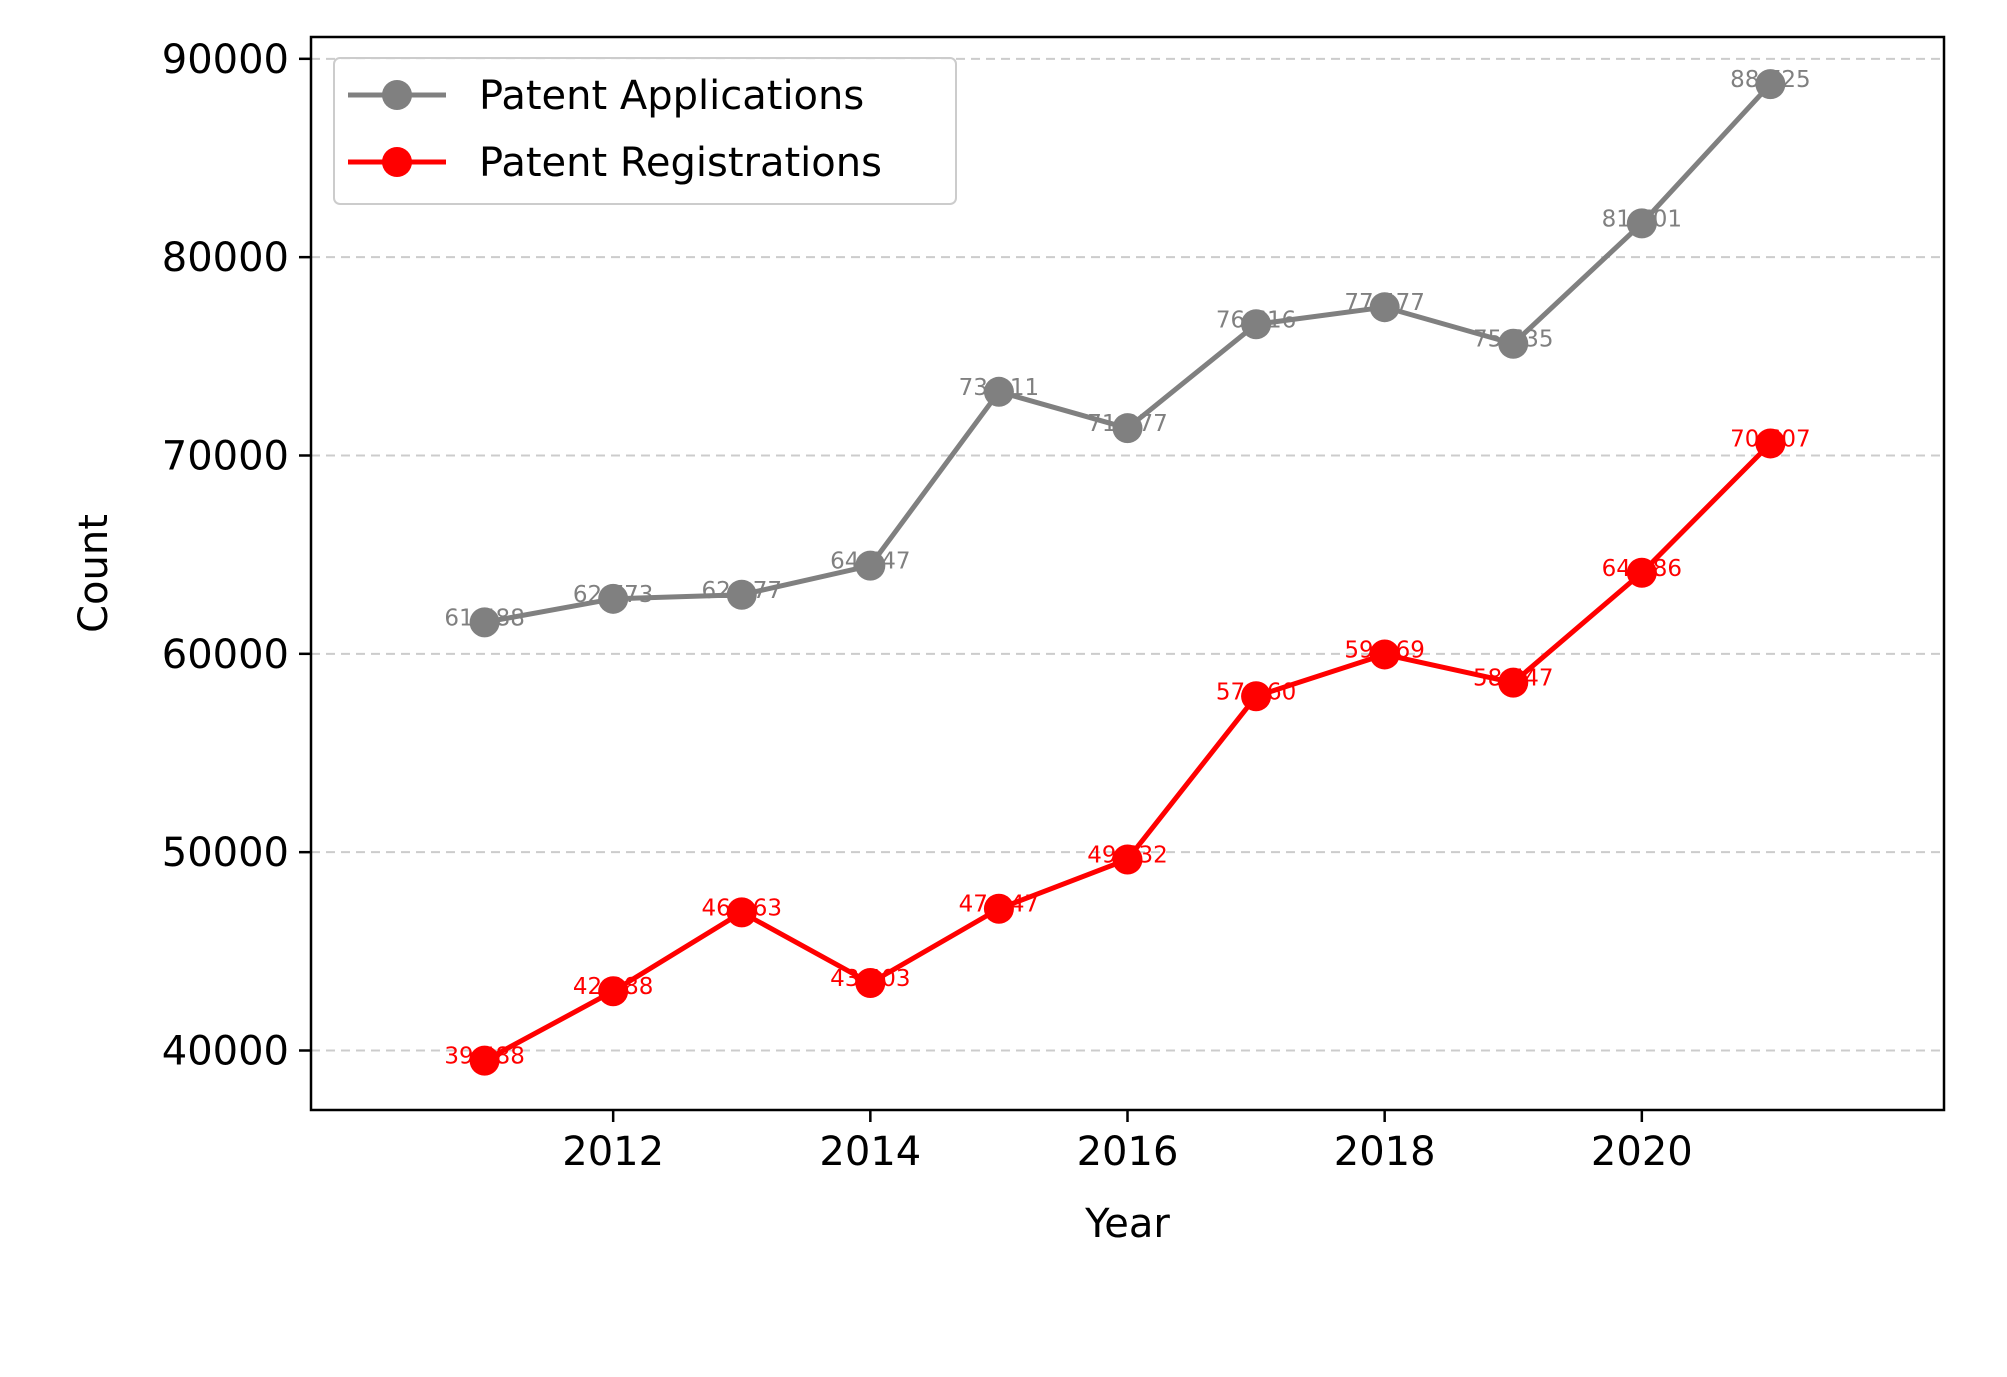  I want to click on x-tick-label: 2018, so click(1385, 1152).